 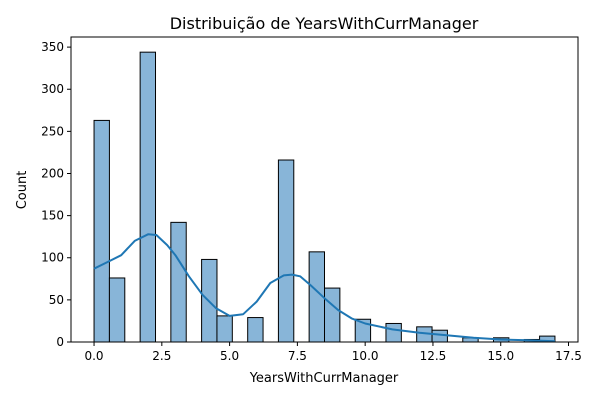 I want to click on y-tick-label: 250, so click(x=52, y=131).